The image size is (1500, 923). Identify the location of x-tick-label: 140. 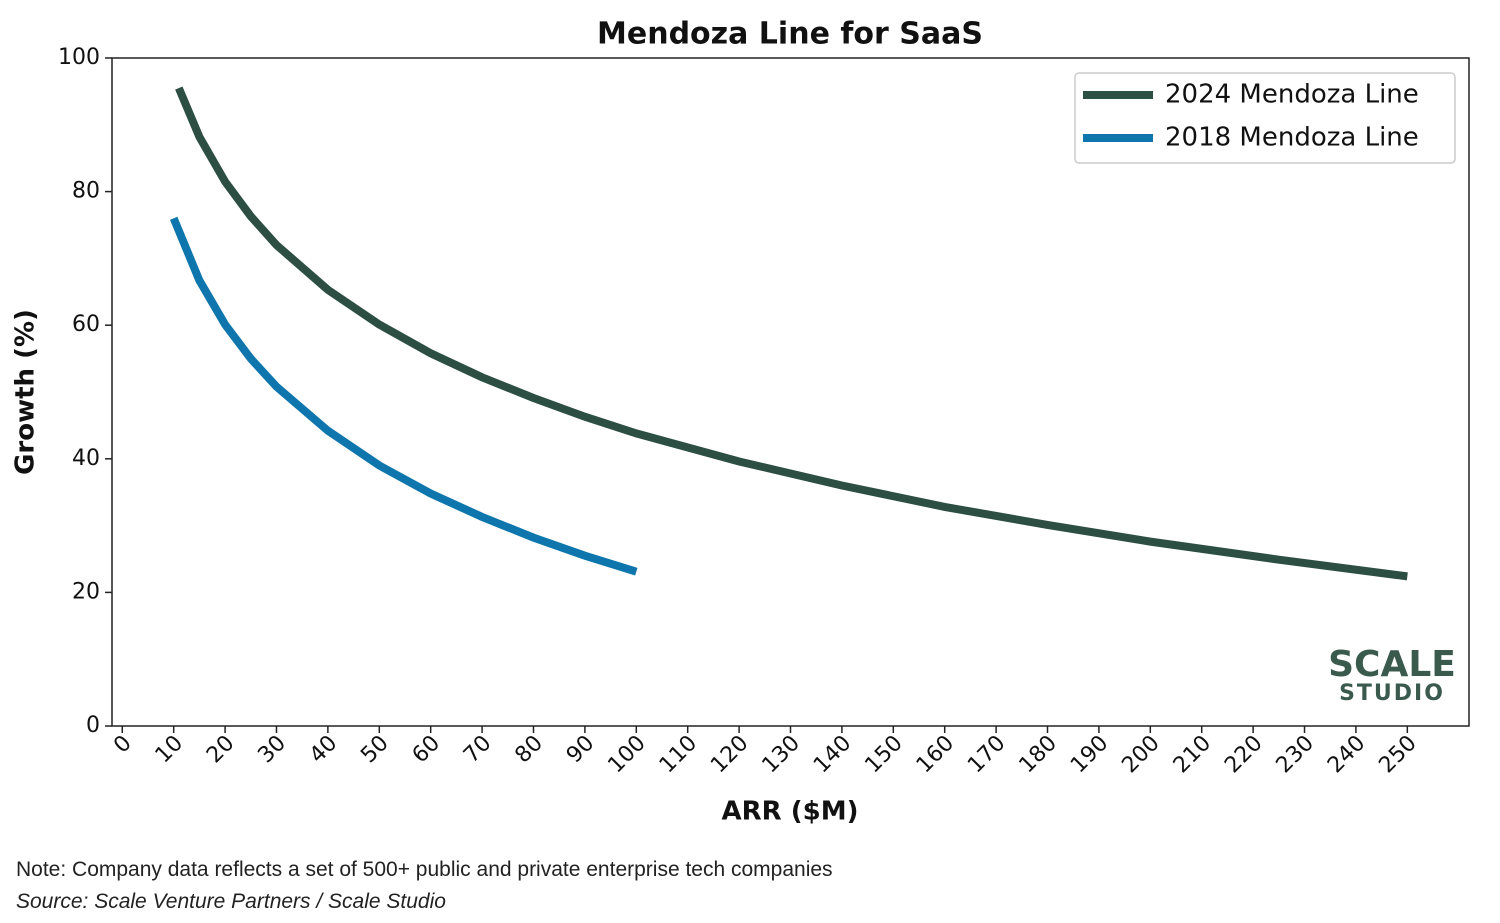
(832, 754).